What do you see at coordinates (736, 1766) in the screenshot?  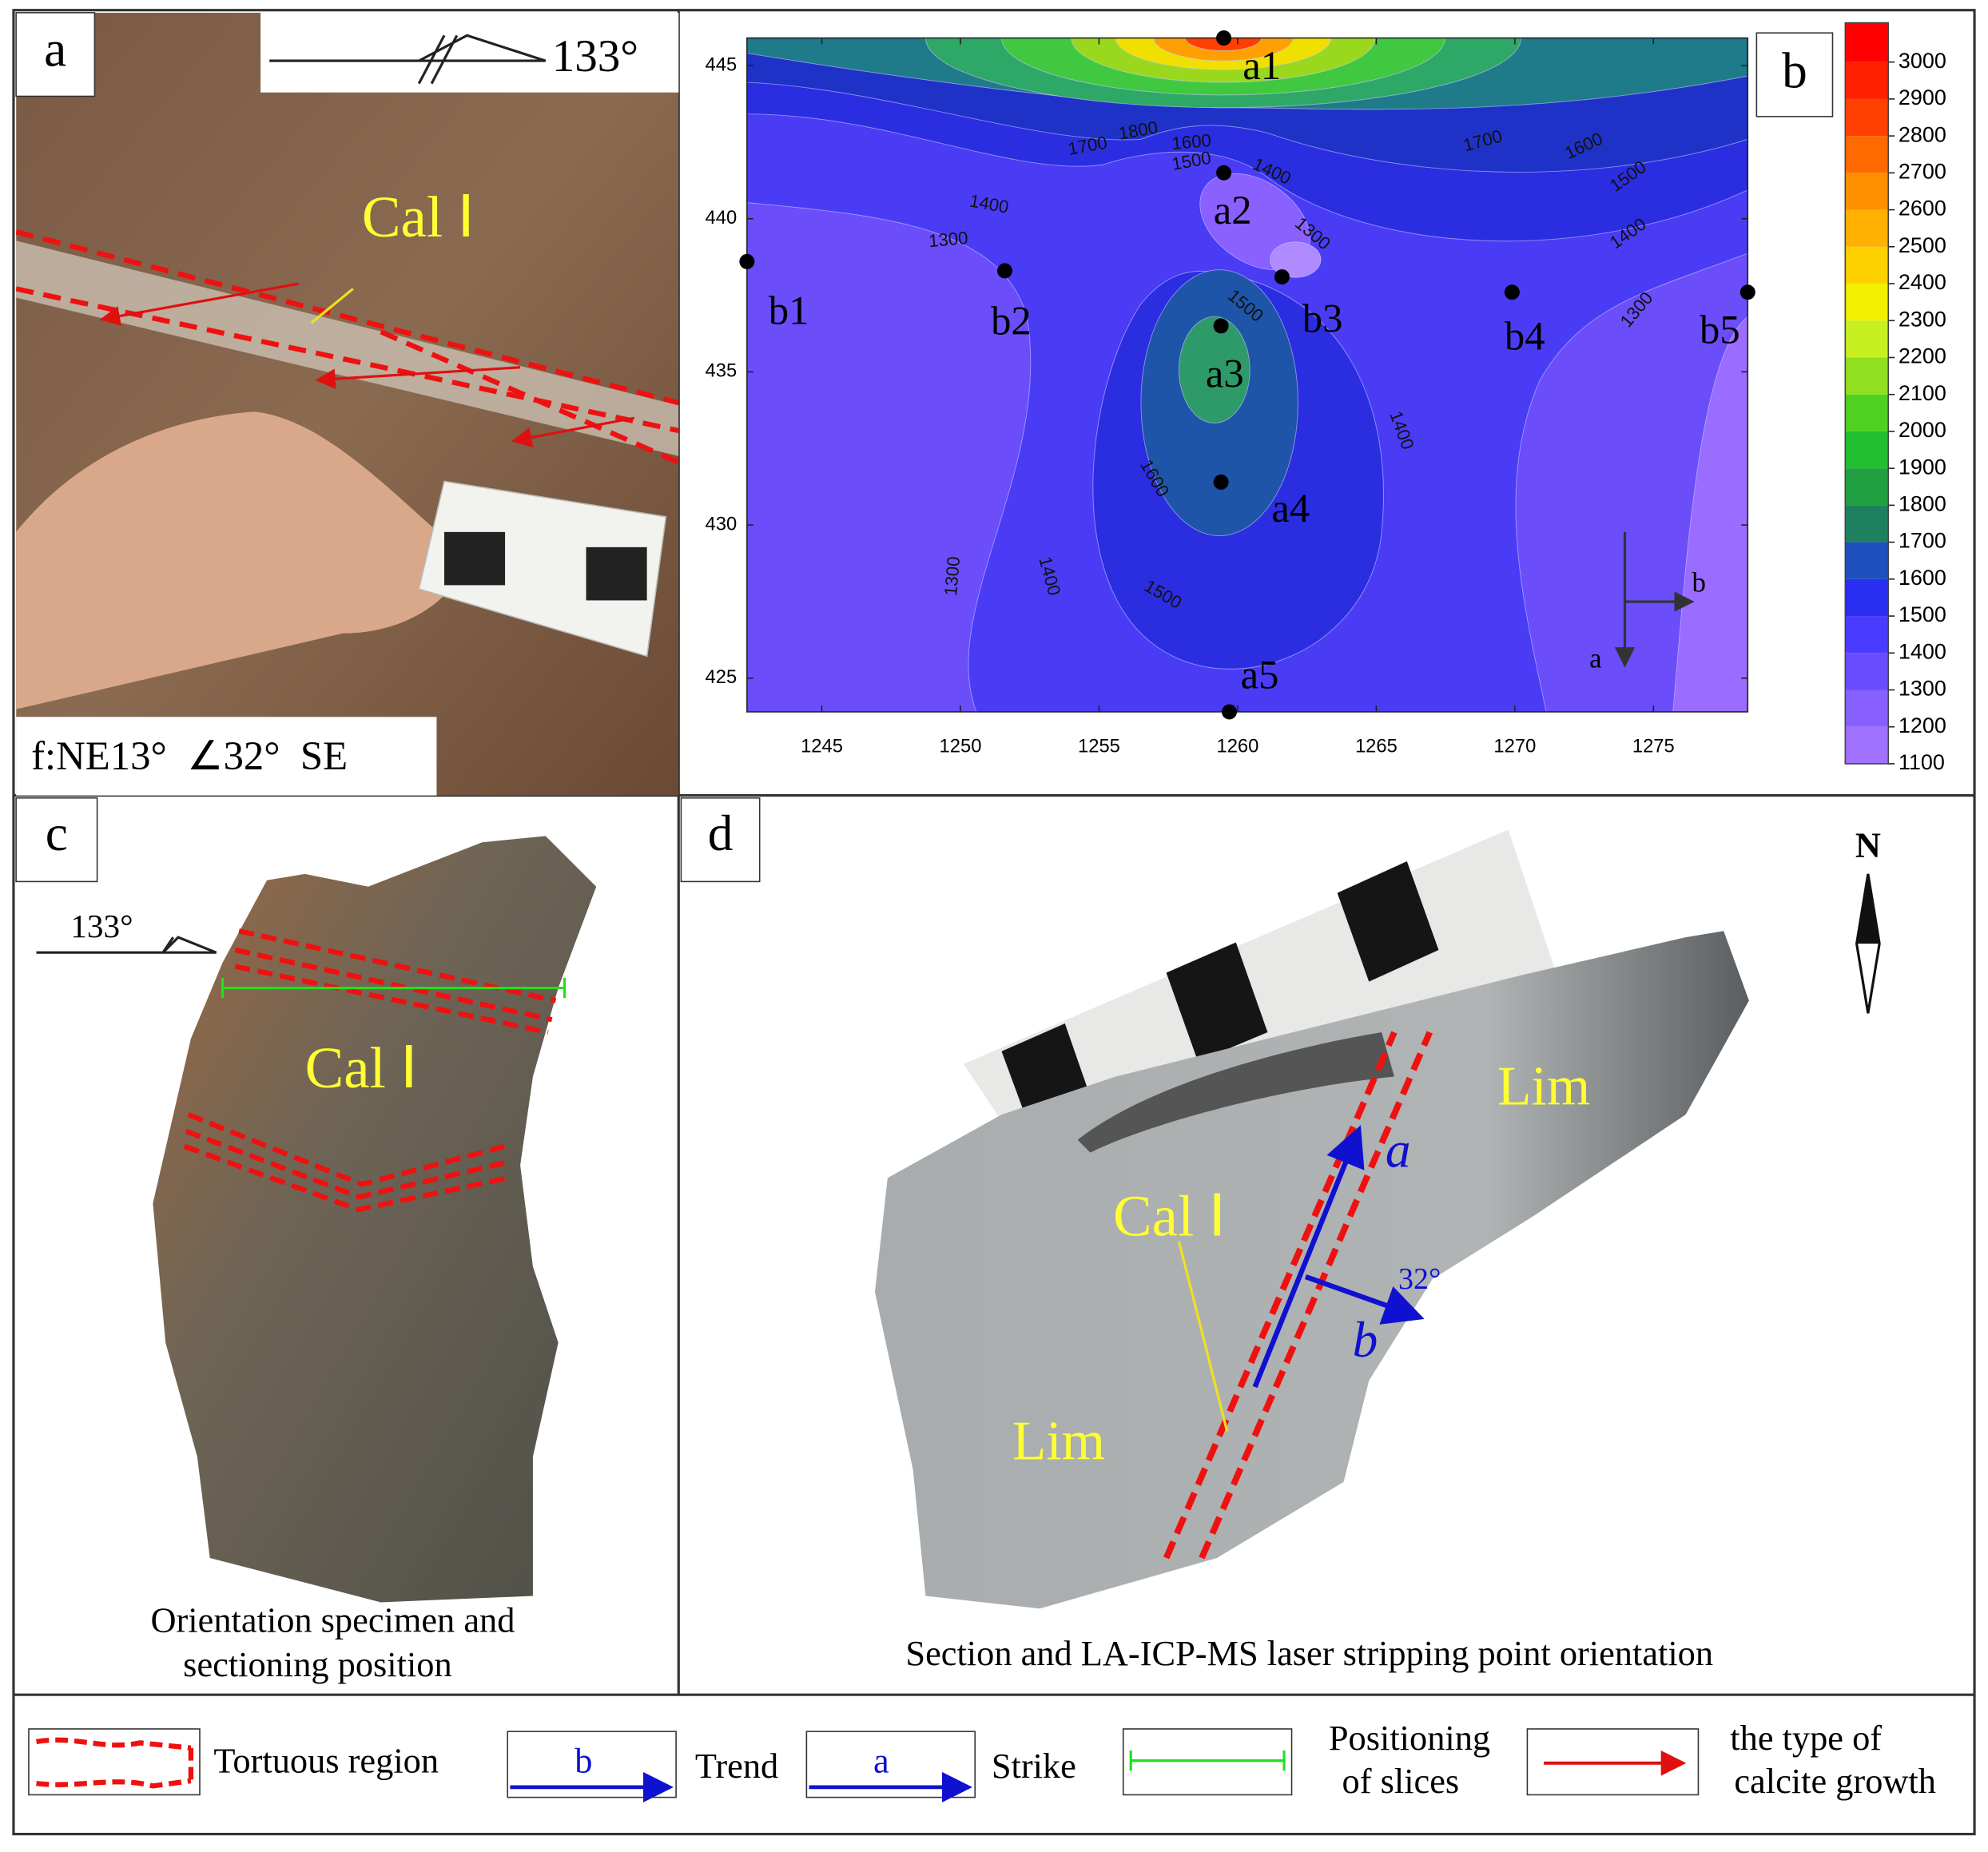 I see `legend-label: Trend` at bounding box center [736, 1766].